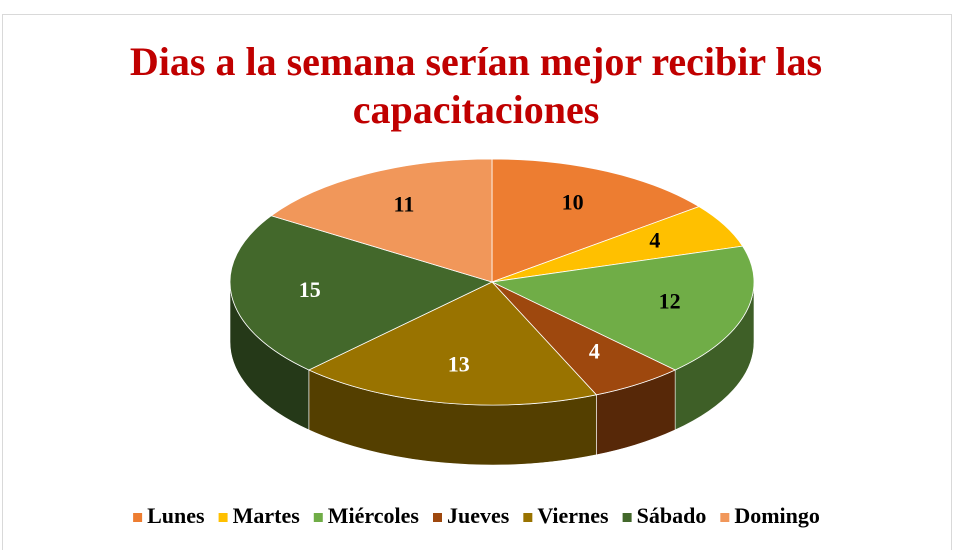  Describe the element at coordinates (310, 289) in the screenshot. I see `data-label: 15` at that location.